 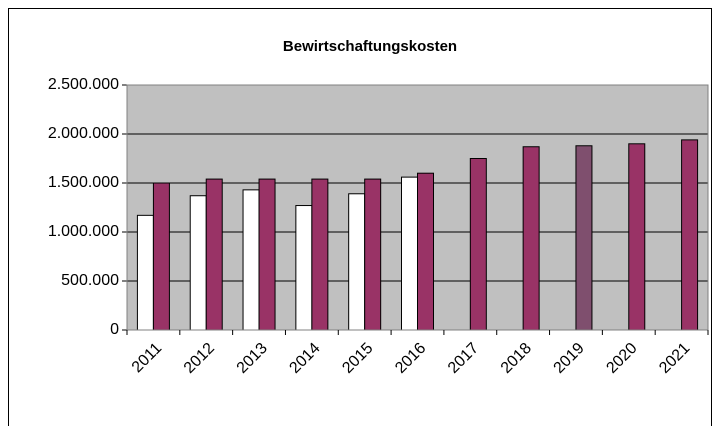 What do you see at coordinates (83, 84) in the screenshot?
I see `y-tick-label: 2.500.000` at bounding box center [83, 84].